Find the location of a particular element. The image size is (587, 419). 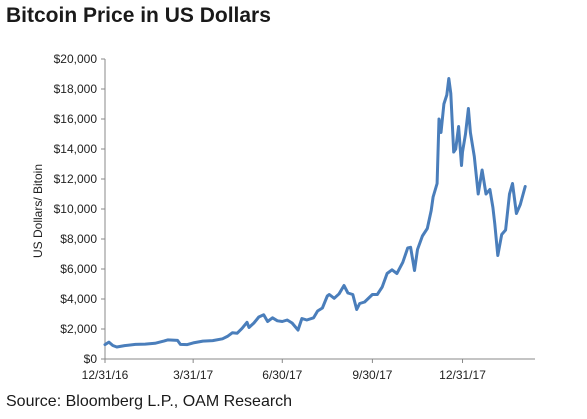

x-axis-ticks: 12/31/16 3/31/17 6/30/17 9/30/17 12/31/17 is located at coordinates (284, 370).